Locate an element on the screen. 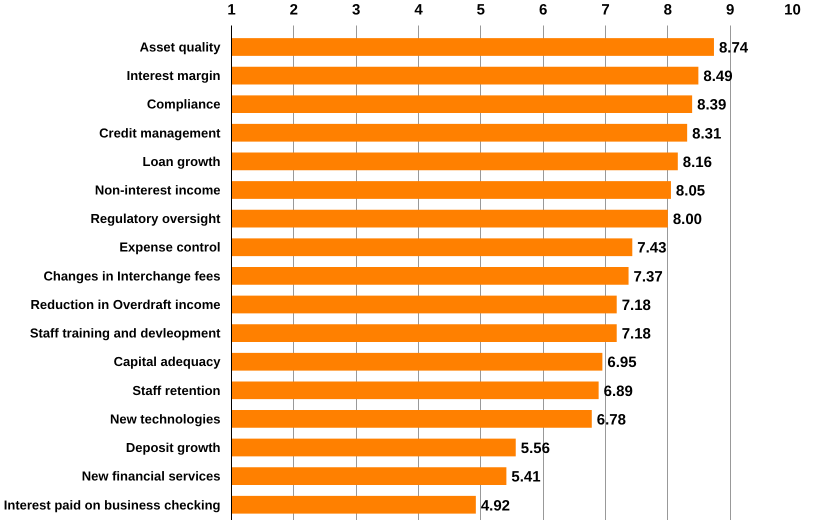  x-tick-label: 4 is located at coordinates (419, 10).